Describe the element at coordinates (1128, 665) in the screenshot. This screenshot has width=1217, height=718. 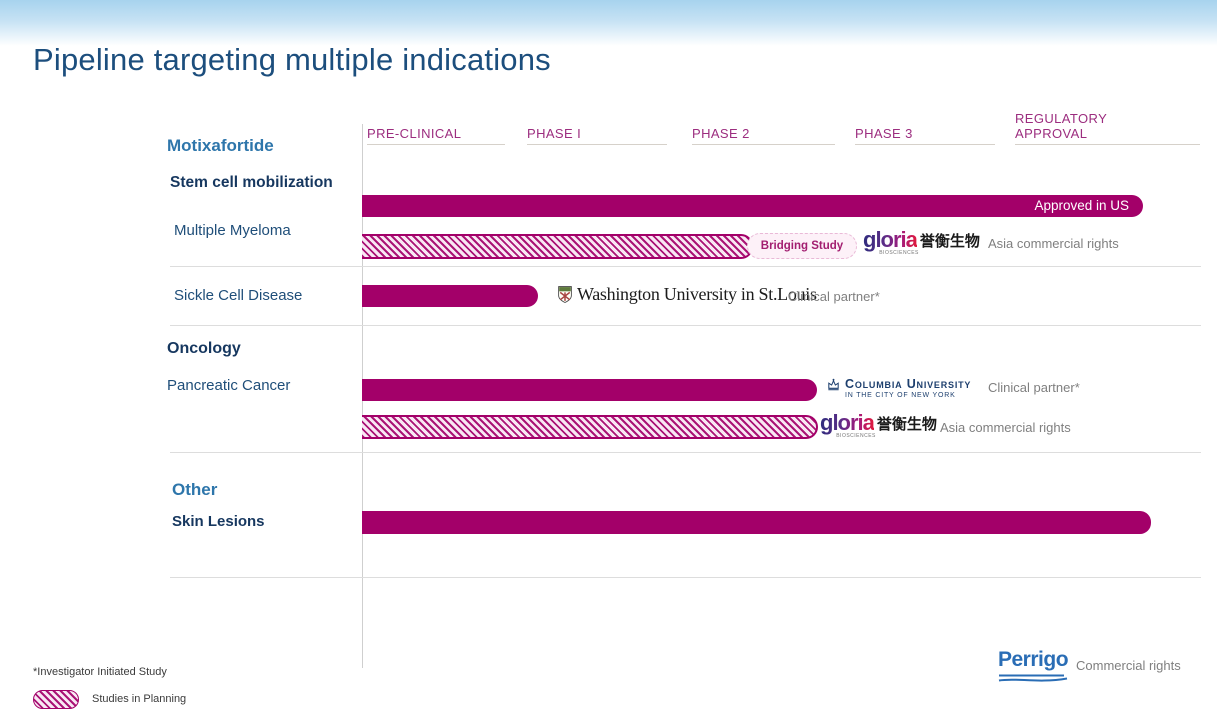
I see `commercial-rights-note: Commercial rights` at that location.